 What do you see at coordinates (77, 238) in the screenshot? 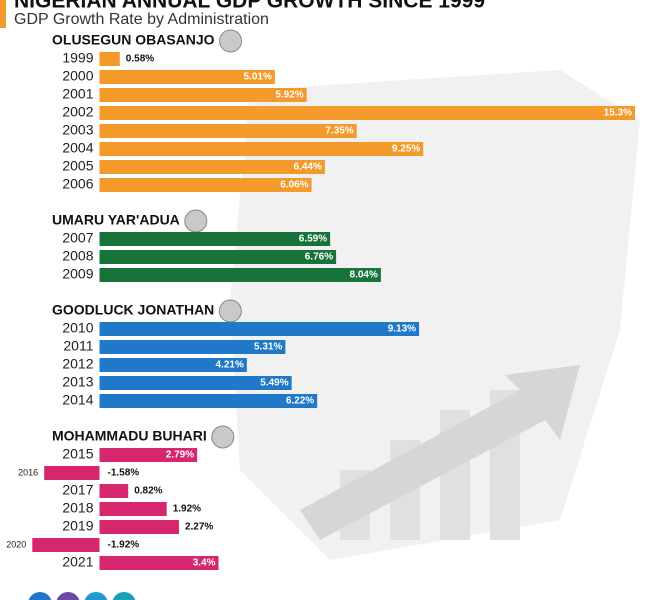
I see `year-label: 2007` at bounding box center [77, 238].